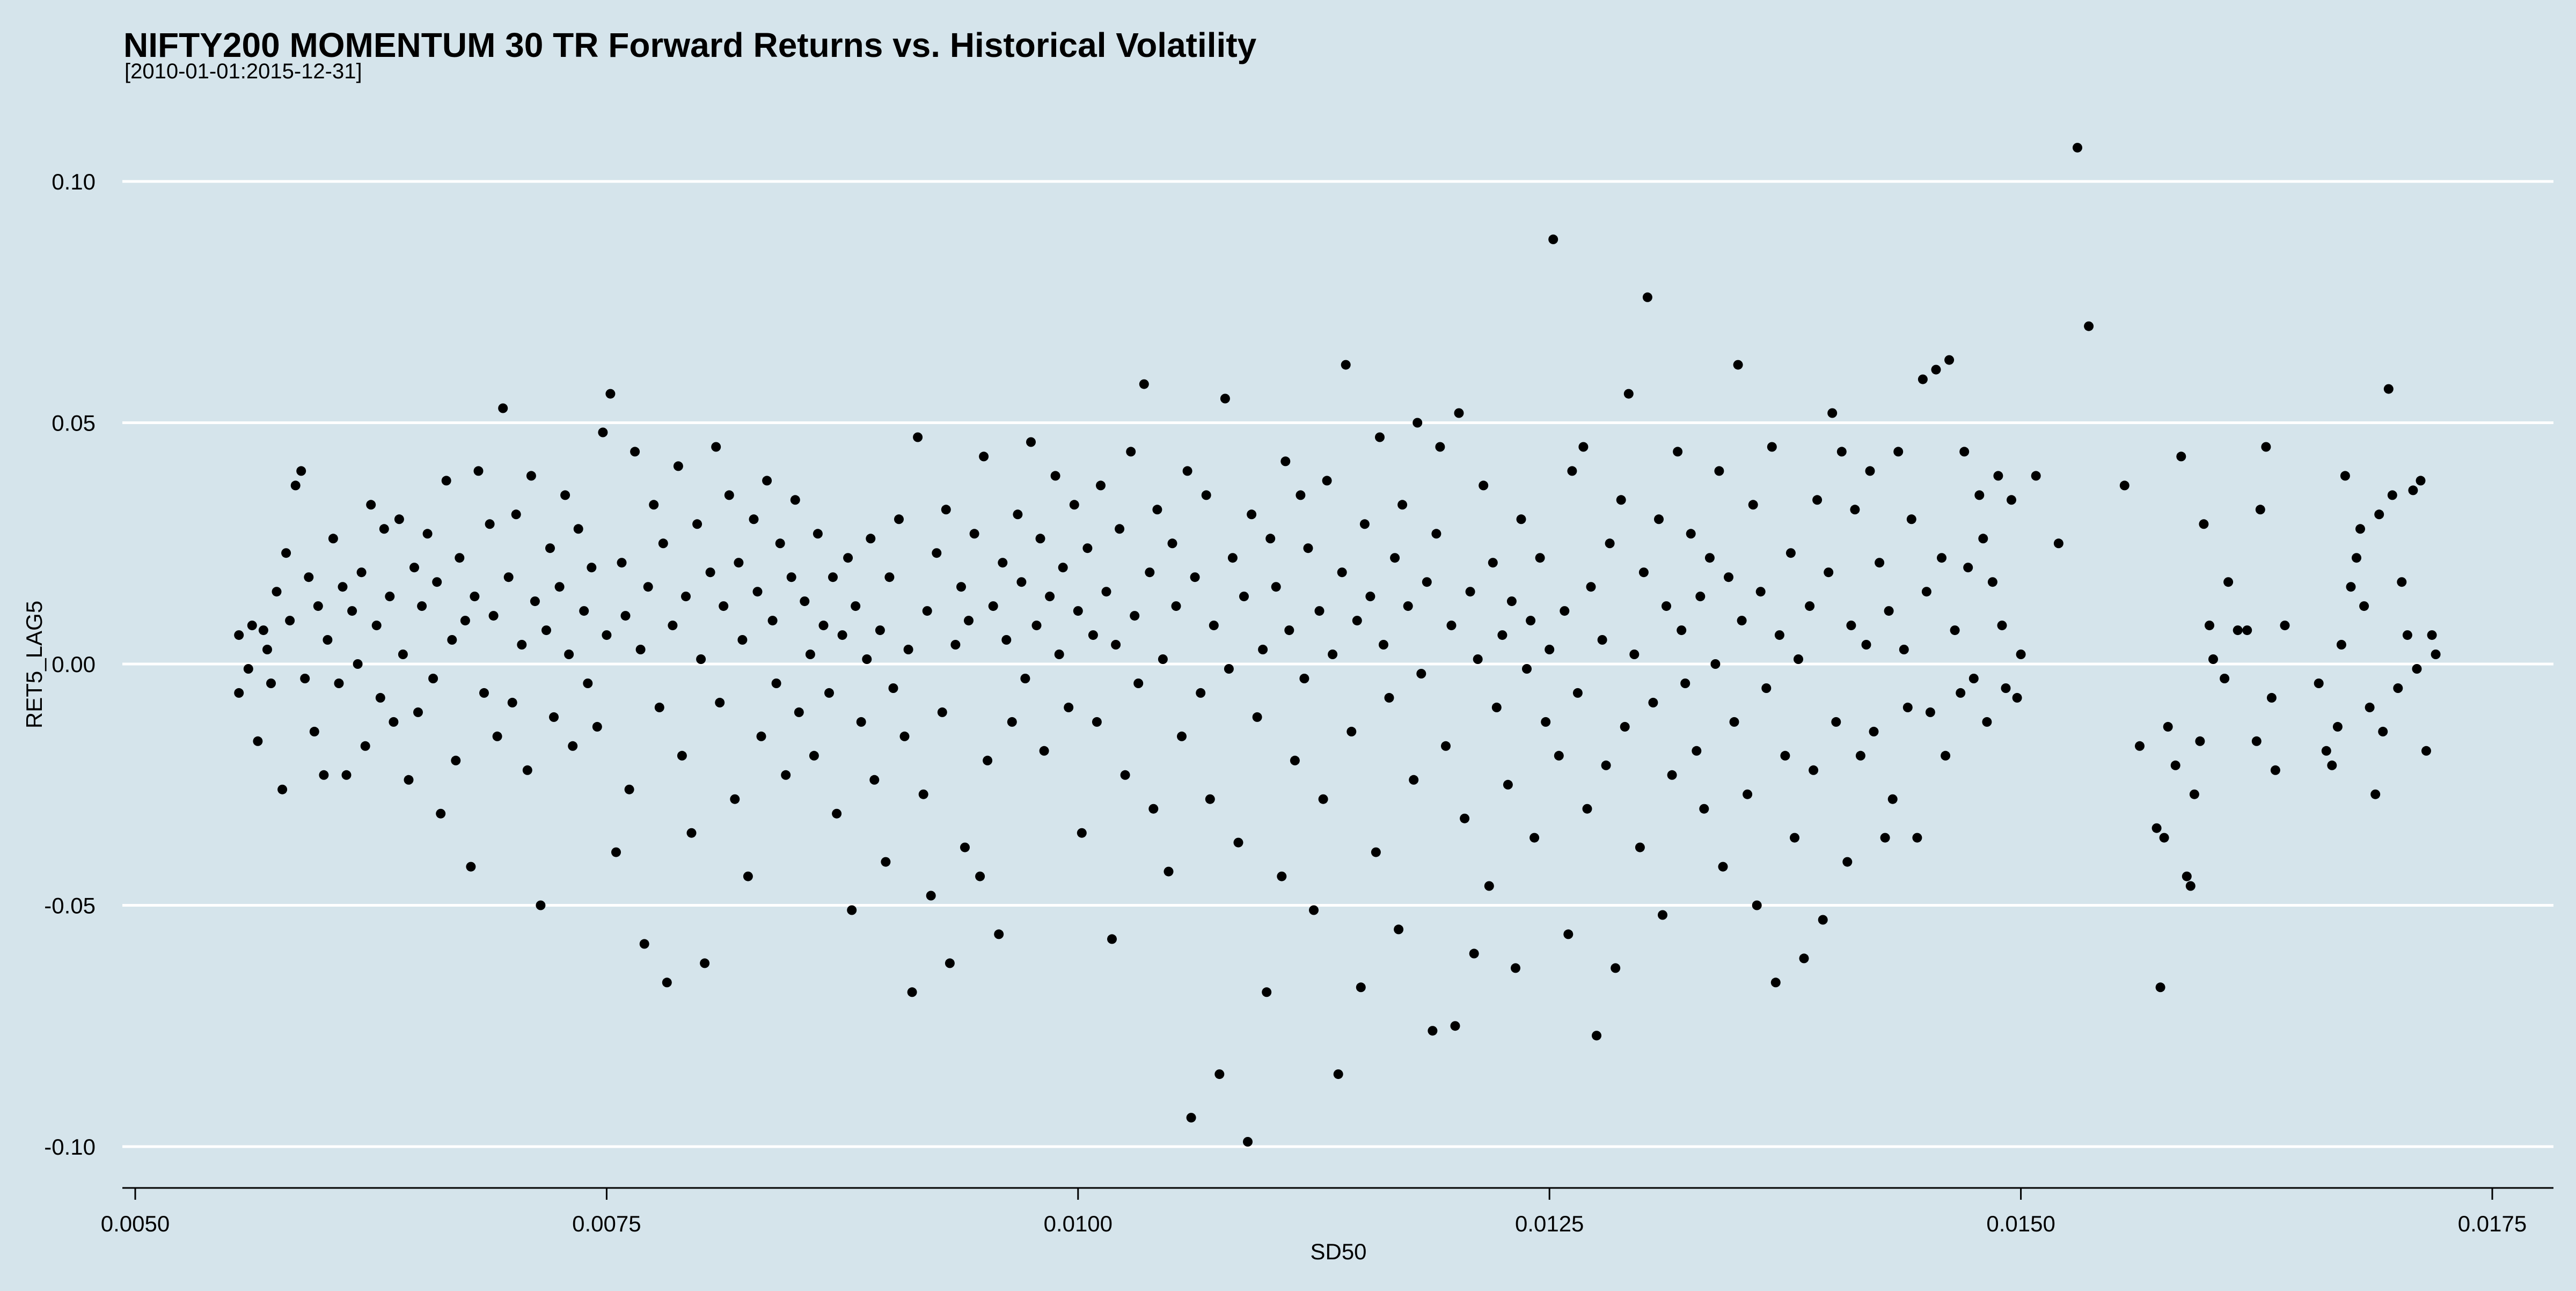  I want to click on chart-subtitle: [2010-01-01:2015-12-31], so click(243, 72).